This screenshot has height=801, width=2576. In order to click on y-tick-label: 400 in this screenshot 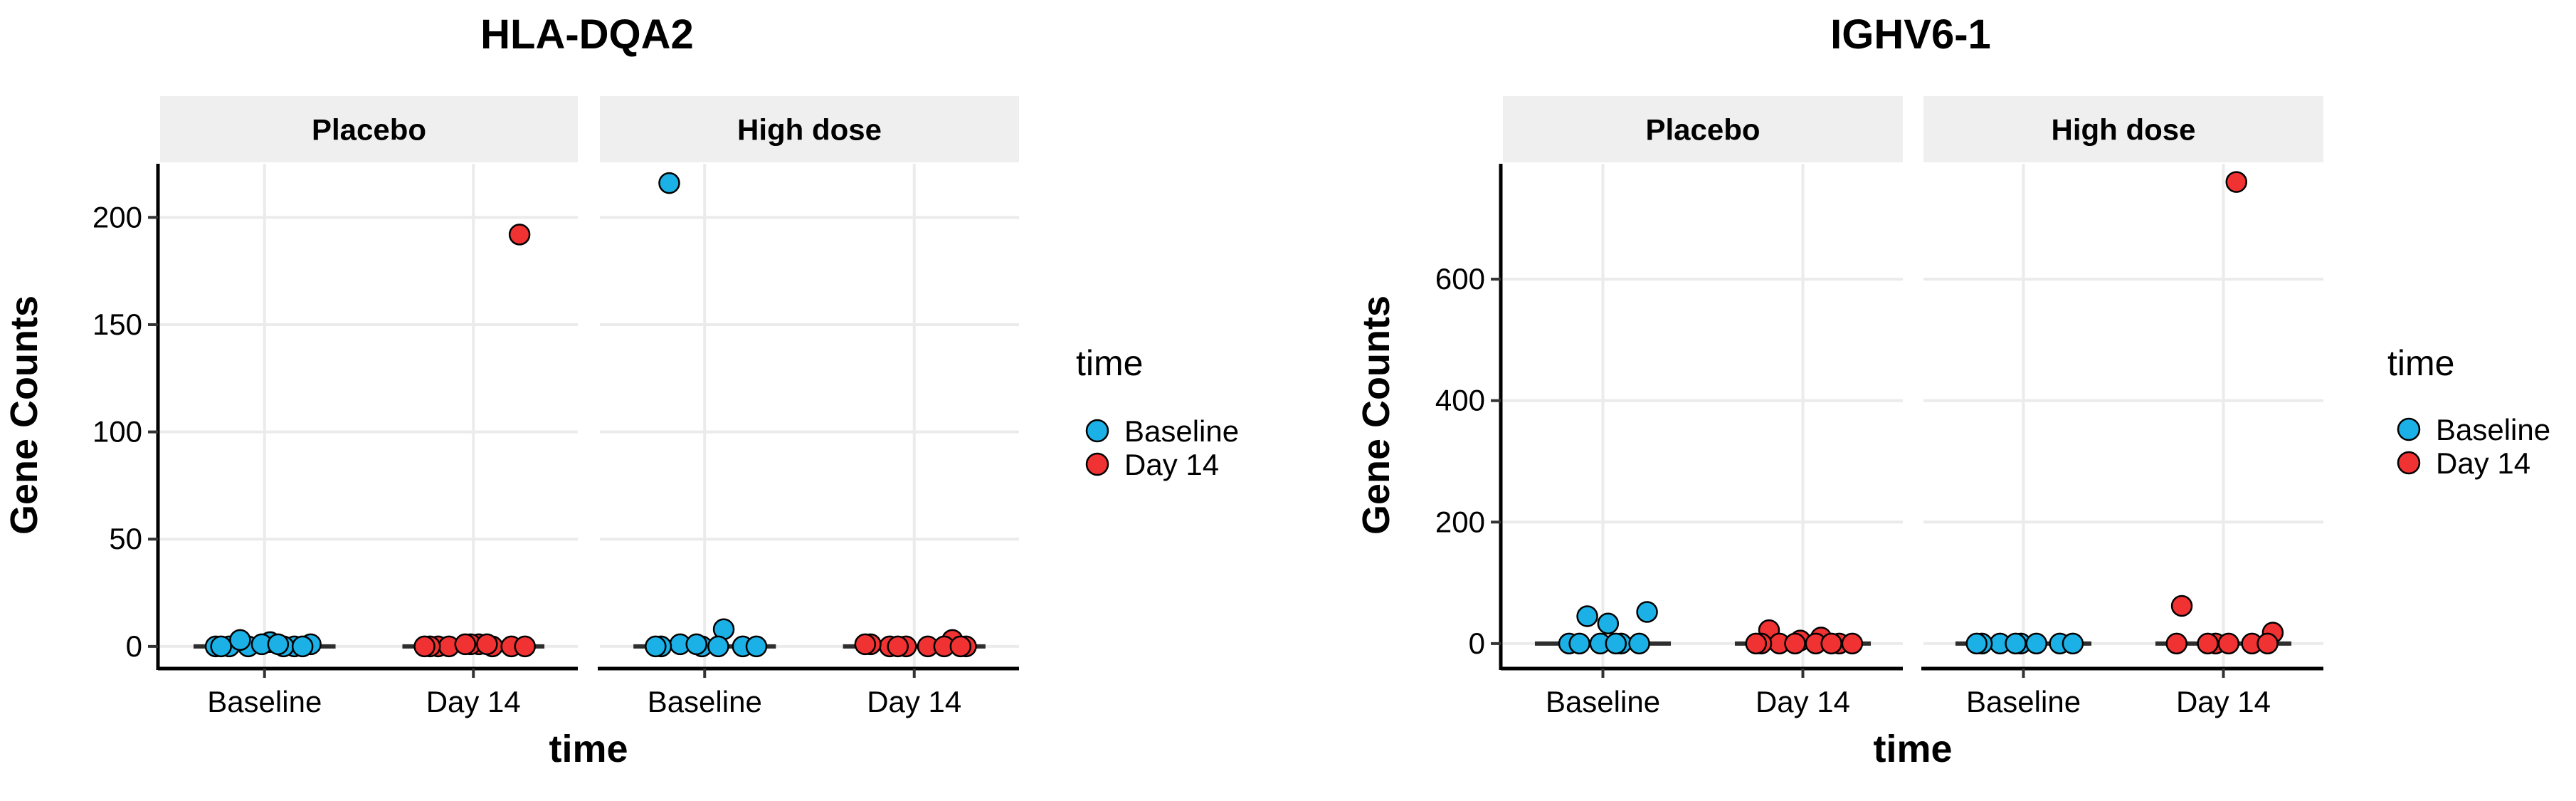, I will do `click(1460, 400)`.